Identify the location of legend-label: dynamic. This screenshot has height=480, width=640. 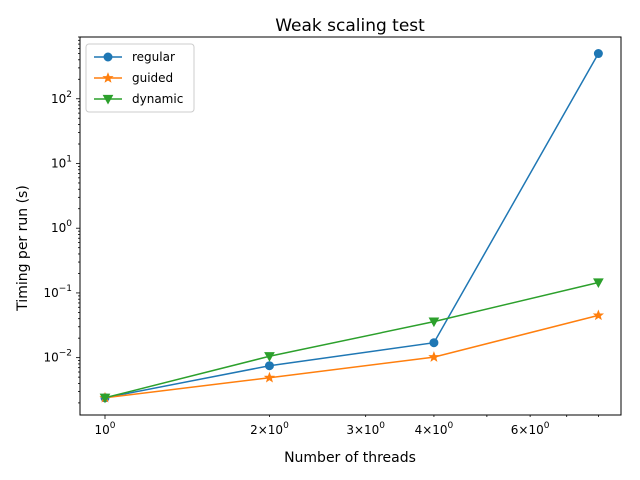
(157, 99).